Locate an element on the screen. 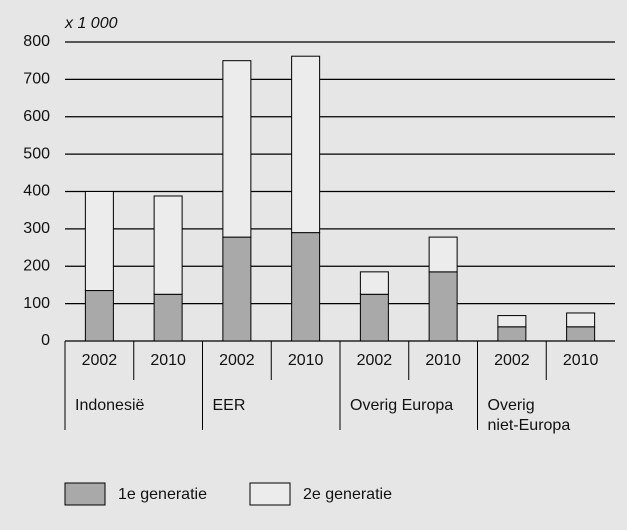  legend-label: 2e generatie is located at coordinates (347, 494).